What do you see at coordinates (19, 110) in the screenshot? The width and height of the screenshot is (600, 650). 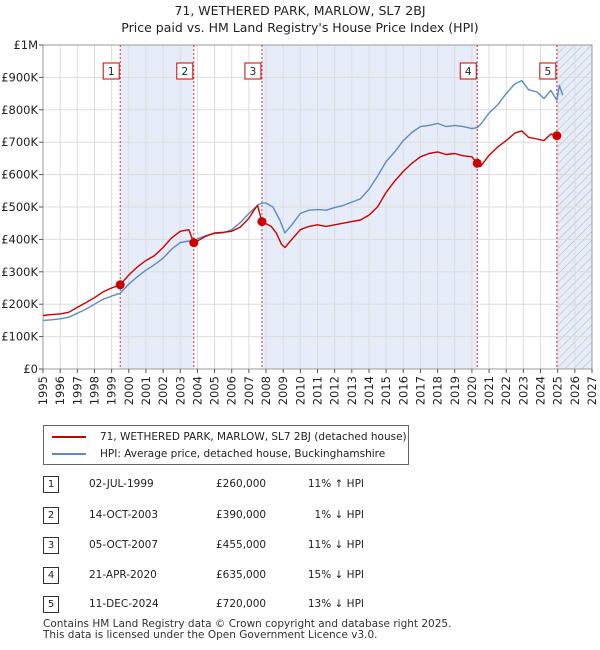 I see `y-tick-label: £800K` at bounding box center [19, 110].